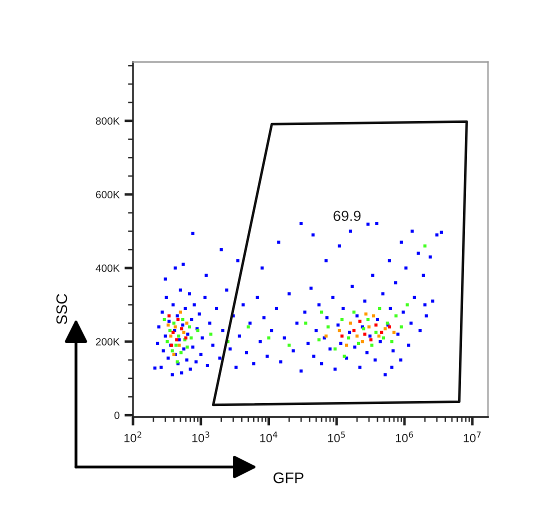  I want to click on annotation: 69.9, so click(347, 216).